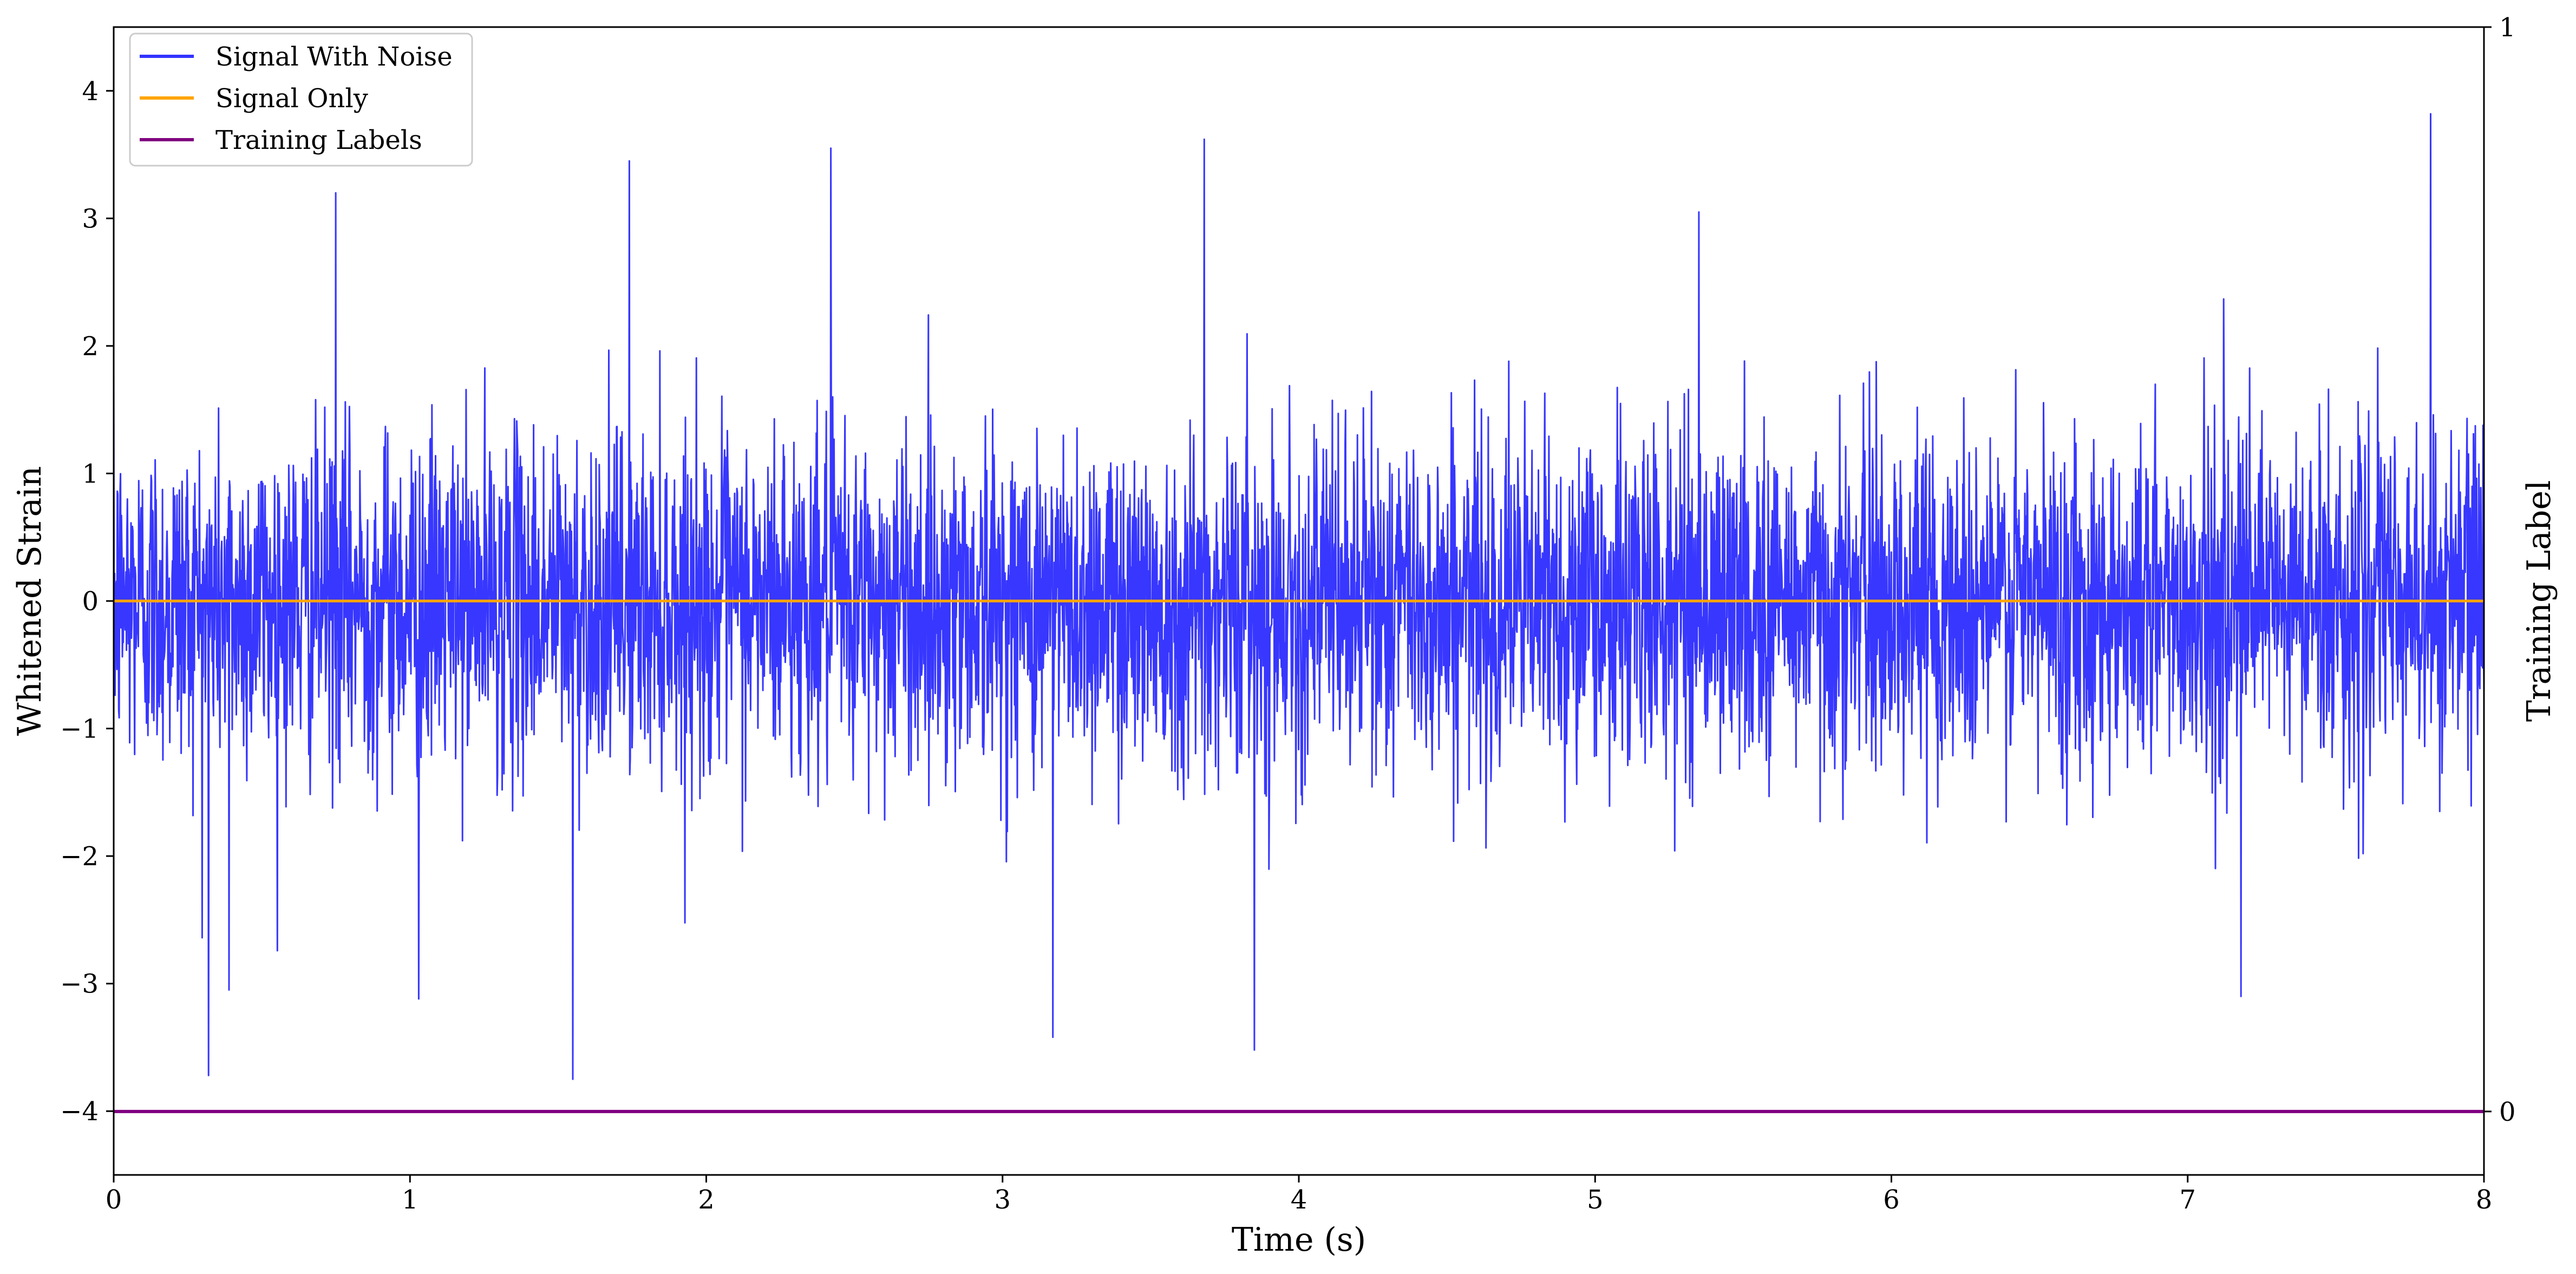 This screenshot has height=1274, width=2576. What do you see at coordinates (90, 219) in the screenshot?
I see `y-tick-label: 3` at bounding box center [90, 219].